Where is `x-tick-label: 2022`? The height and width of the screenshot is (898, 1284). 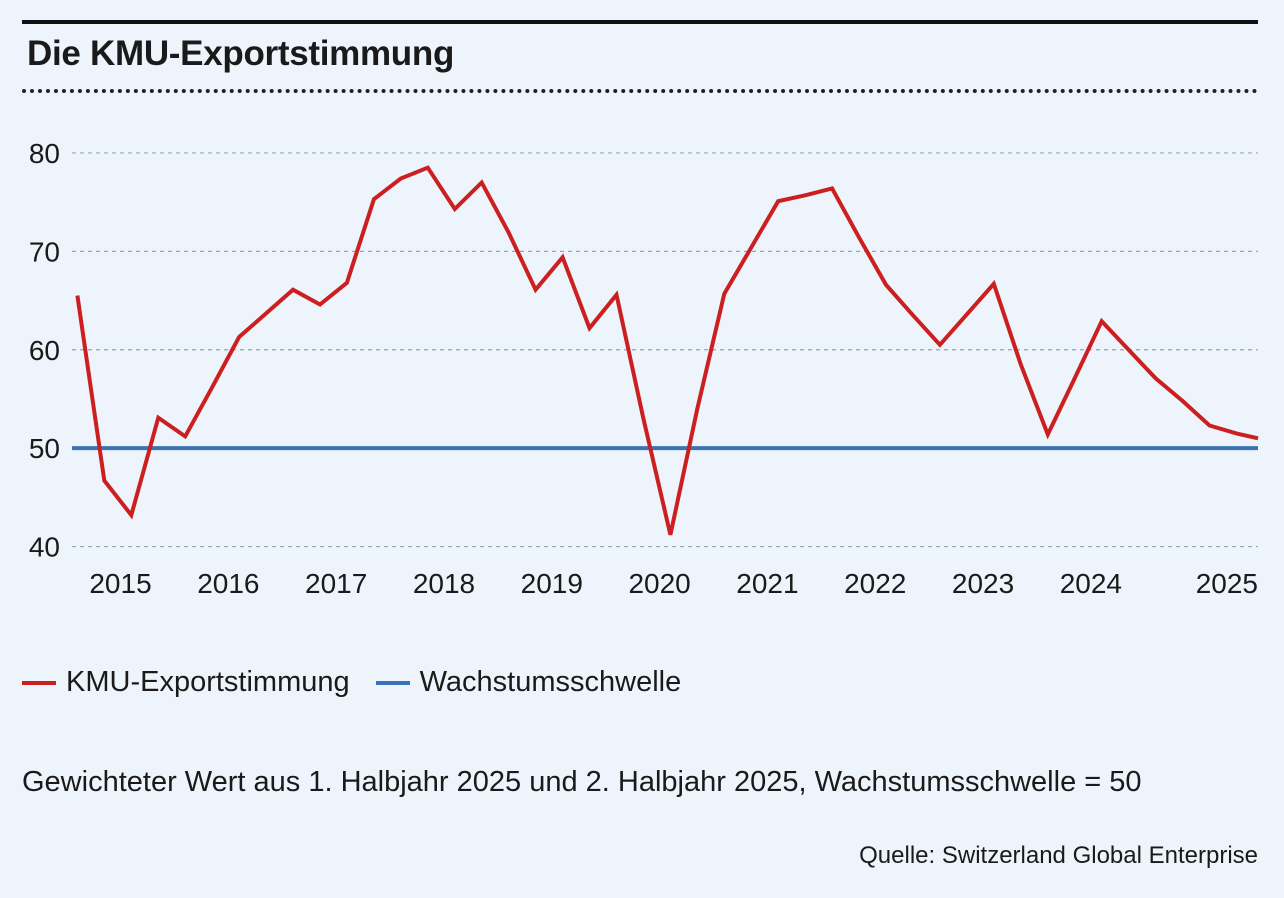
x-tick-label: 2022 is located at coordinates (875, 583).